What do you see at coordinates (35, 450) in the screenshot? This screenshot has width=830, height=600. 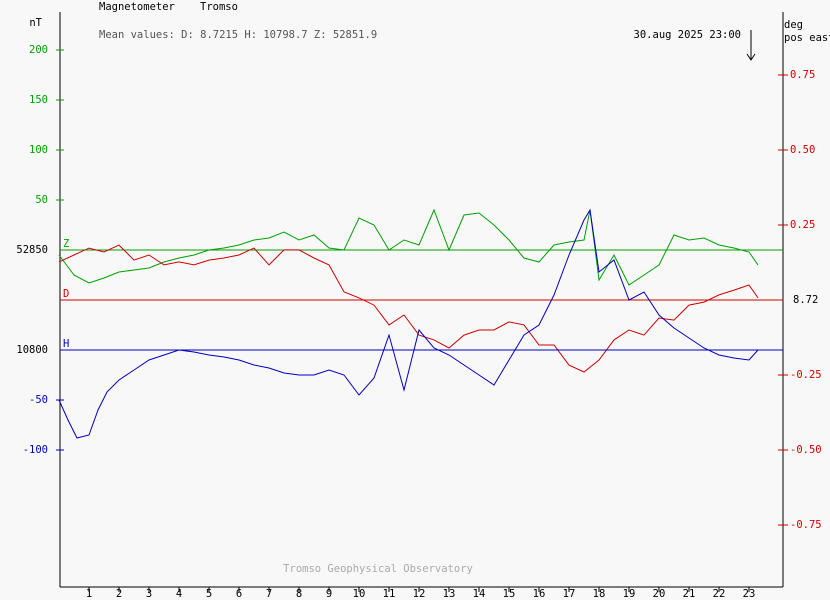 I see `y-tick-label: -100` at bounding box center [35, 450].